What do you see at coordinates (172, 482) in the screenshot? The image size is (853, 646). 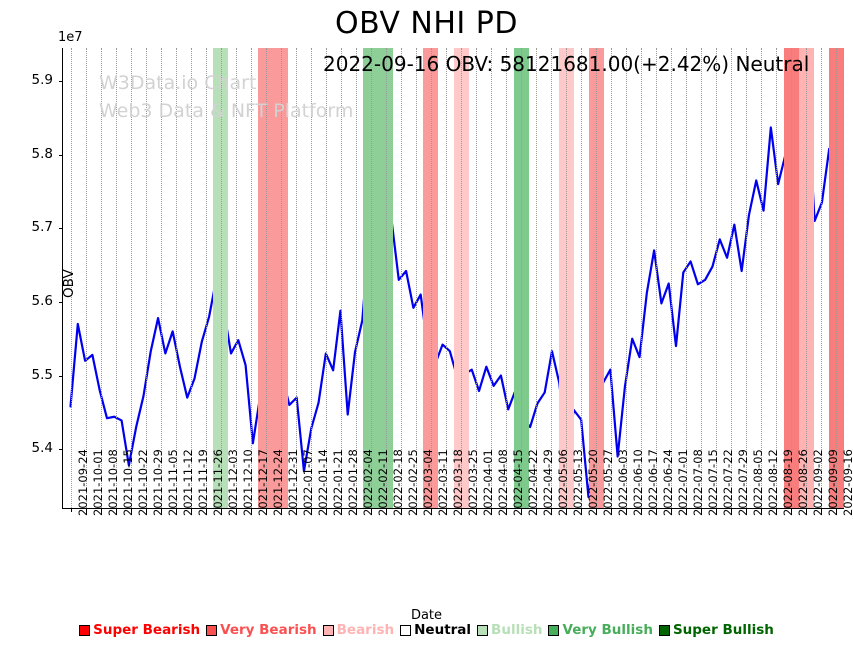 I see `x-tick-label: 2021-11-05` at bounding box center [172, 482].